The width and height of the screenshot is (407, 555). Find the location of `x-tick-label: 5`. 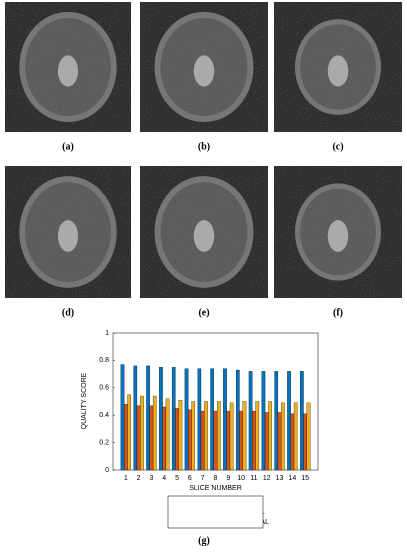

x-tick-label: 5 is located at coordinates (177, 478).